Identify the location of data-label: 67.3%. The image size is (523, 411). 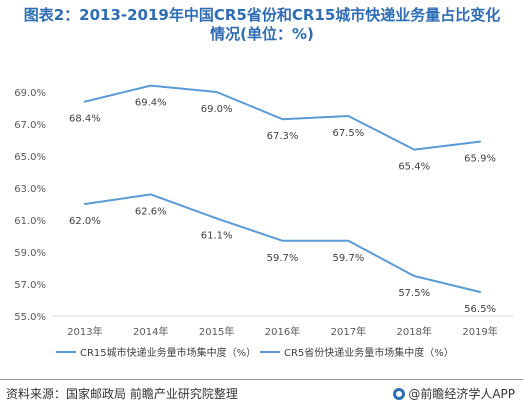
(283, 136).